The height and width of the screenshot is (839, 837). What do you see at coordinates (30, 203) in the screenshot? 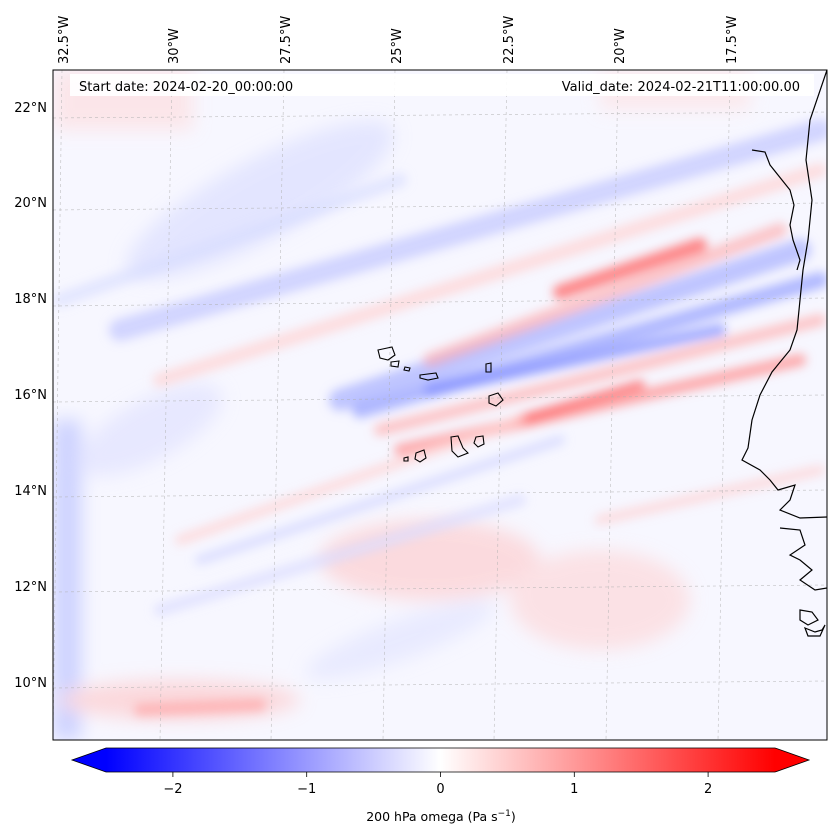
I see `lat-label: 20°N` at bounding box center [30, 203].